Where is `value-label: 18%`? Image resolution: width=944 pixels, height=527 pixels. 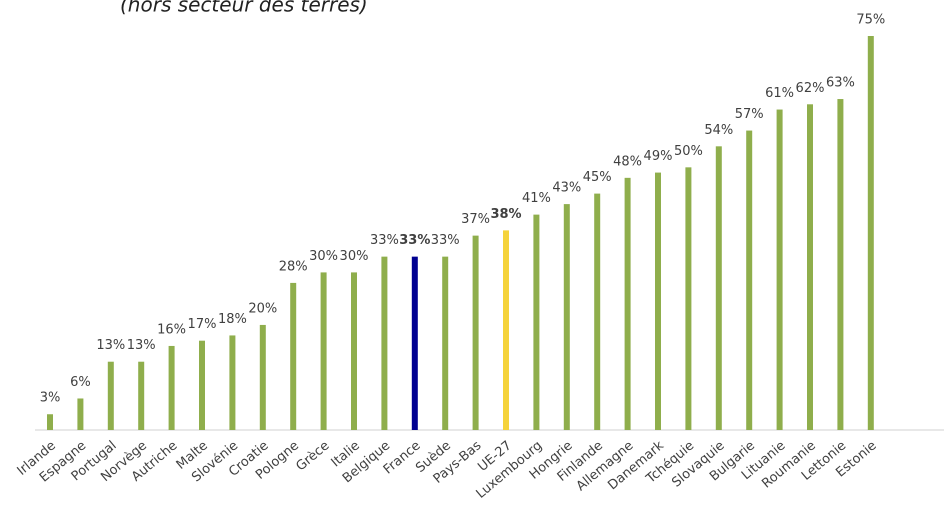 value-label: 18% is located at coordinates (232, 319).